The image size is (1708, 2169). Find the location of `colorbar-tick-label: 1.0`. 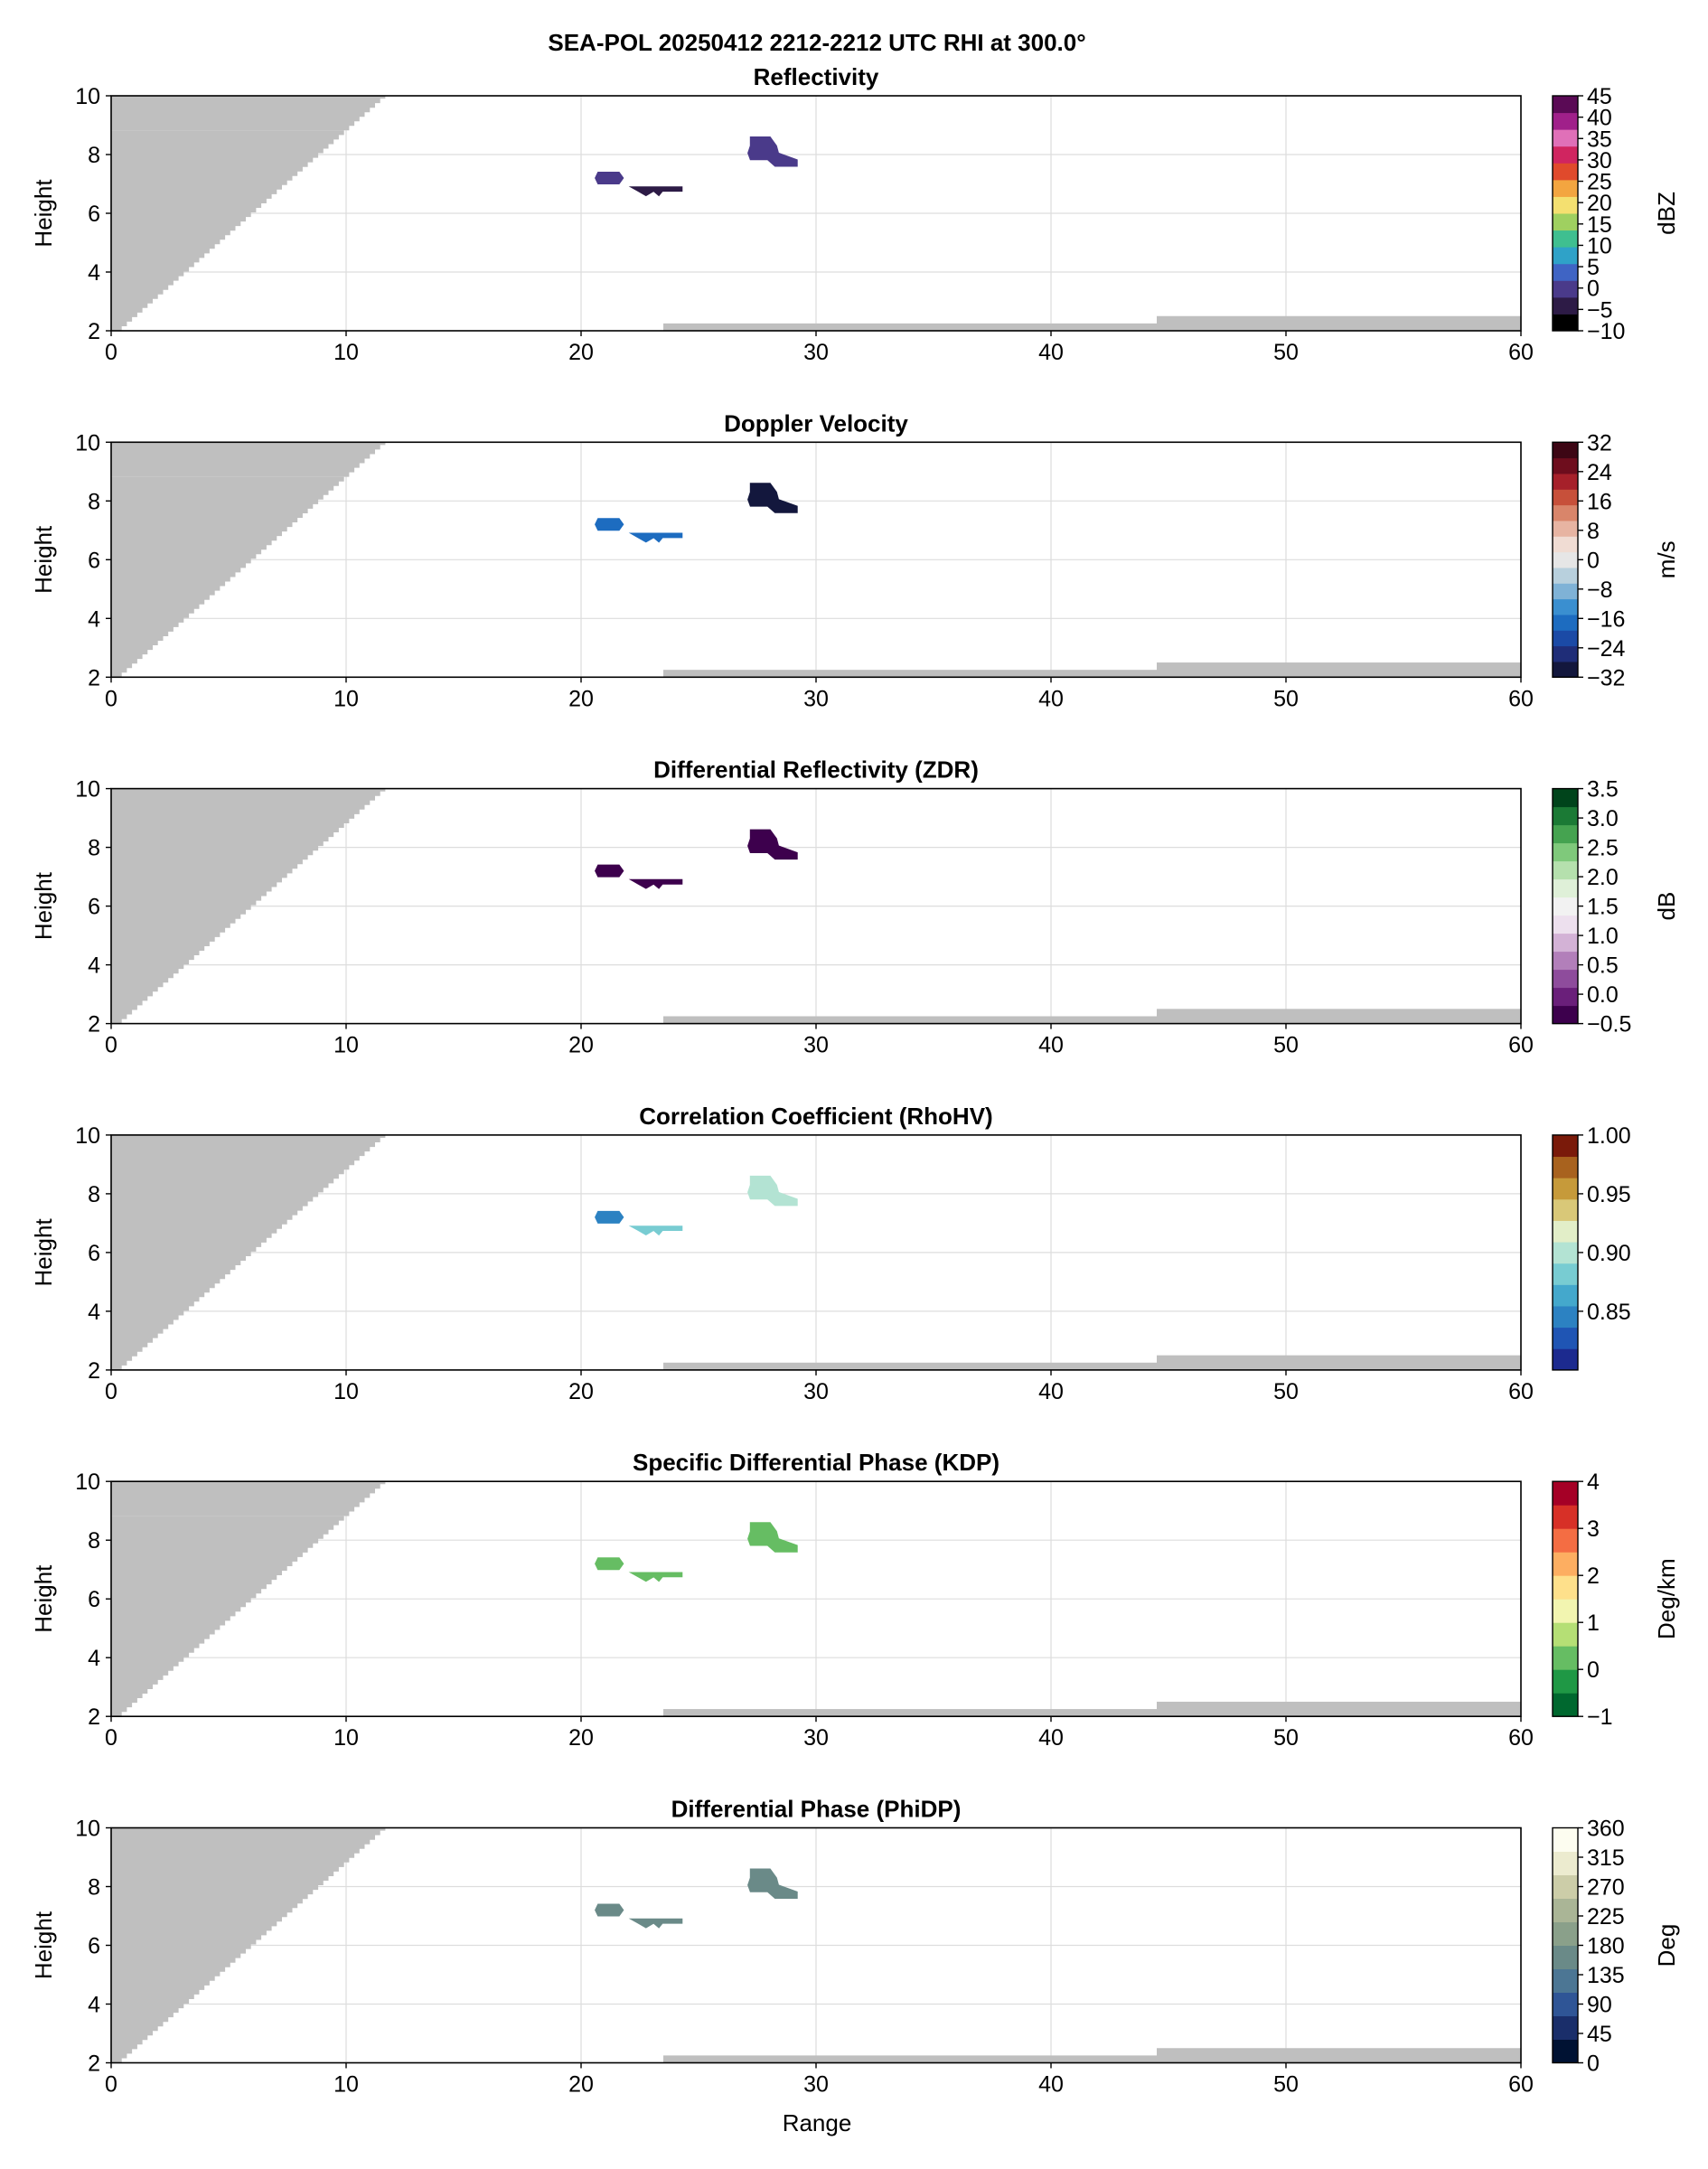

colorbar-tick-label: 1.0 is located at coordinates (1603, 937).